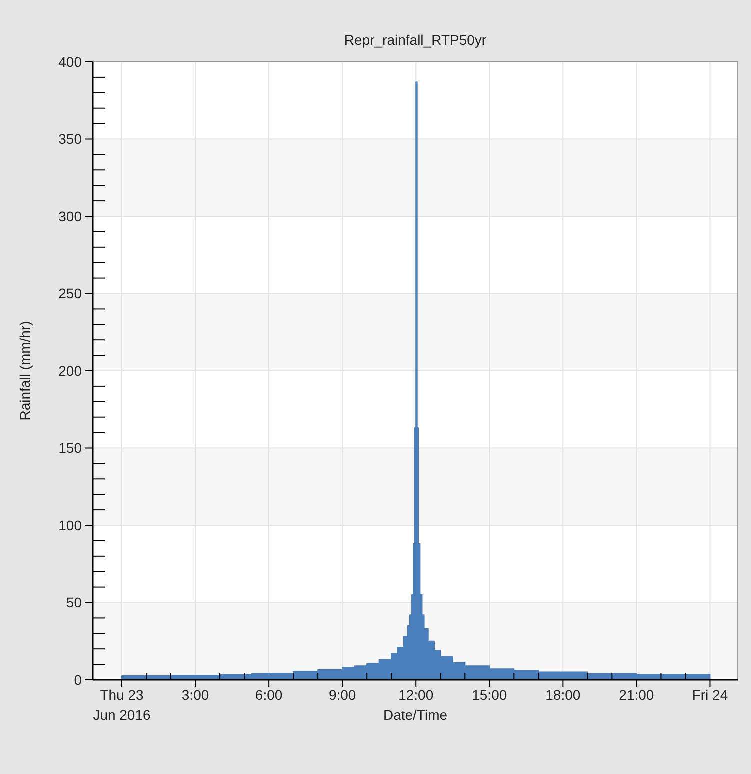  I want to click on chart-title: Repr_rainfall_RTP50yr, so click(415, 40).